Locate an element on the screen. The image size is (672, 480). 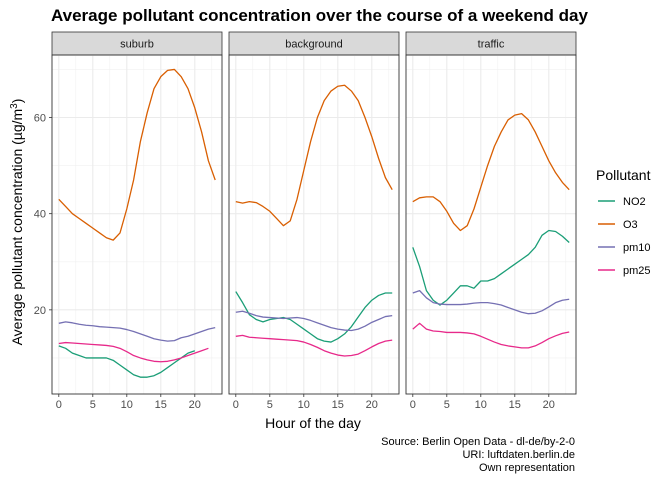
y-axis-title-sup: 3 is located at coordinates (14, 106).